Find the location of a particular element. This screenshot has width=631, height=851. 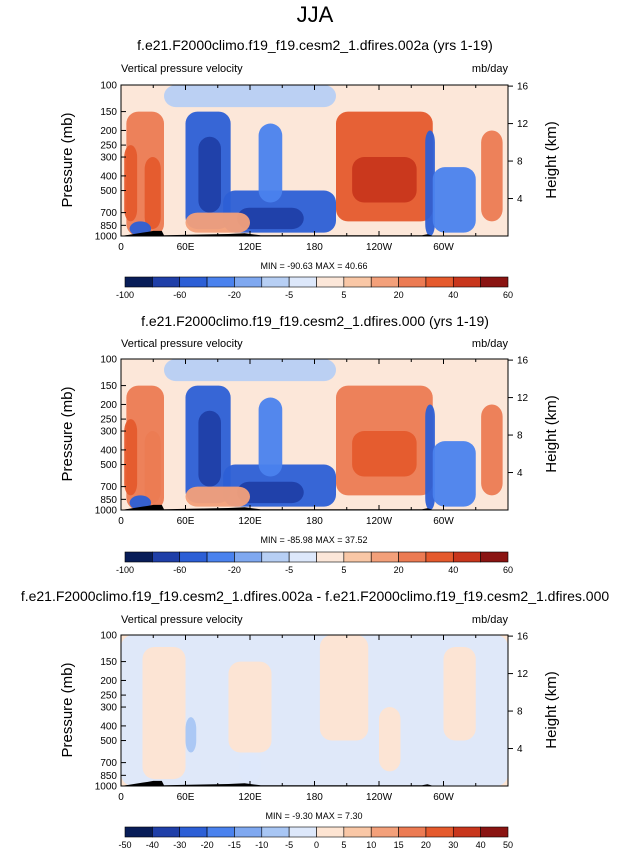

y-tick-label: 850 is located at coordinates (108, 500).